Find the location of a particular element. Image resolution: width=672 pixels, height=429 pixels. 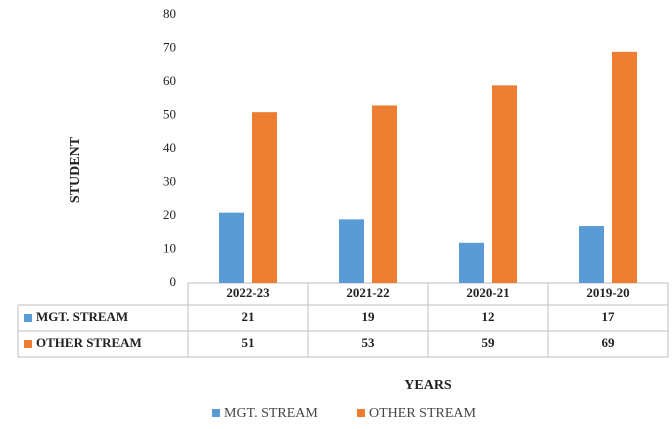

y-tick-label: 70 is located at coordinates (169, 46).